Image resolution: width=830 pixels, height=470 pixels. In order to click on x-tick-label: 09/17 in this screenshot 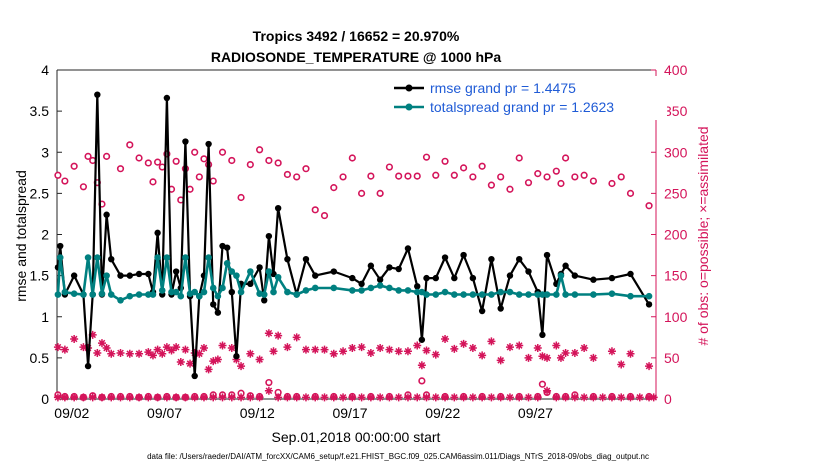, I will do `click(349, 413)`.